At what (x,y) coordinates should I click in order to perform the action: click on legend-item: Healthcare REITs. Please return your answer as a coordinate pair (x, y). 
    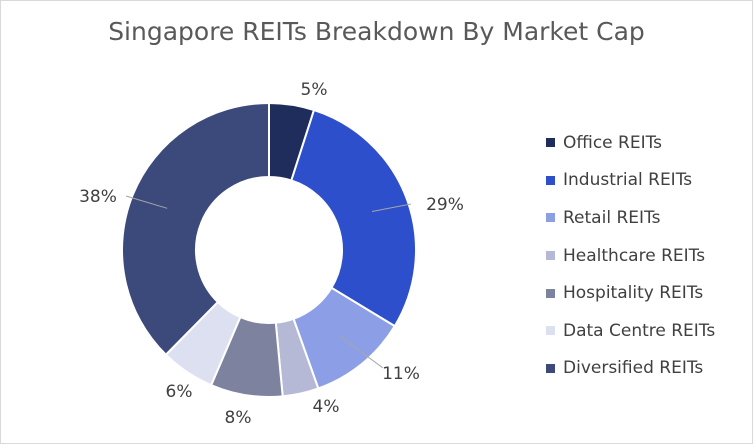
    Looking at the image, I should click on (630, 256).